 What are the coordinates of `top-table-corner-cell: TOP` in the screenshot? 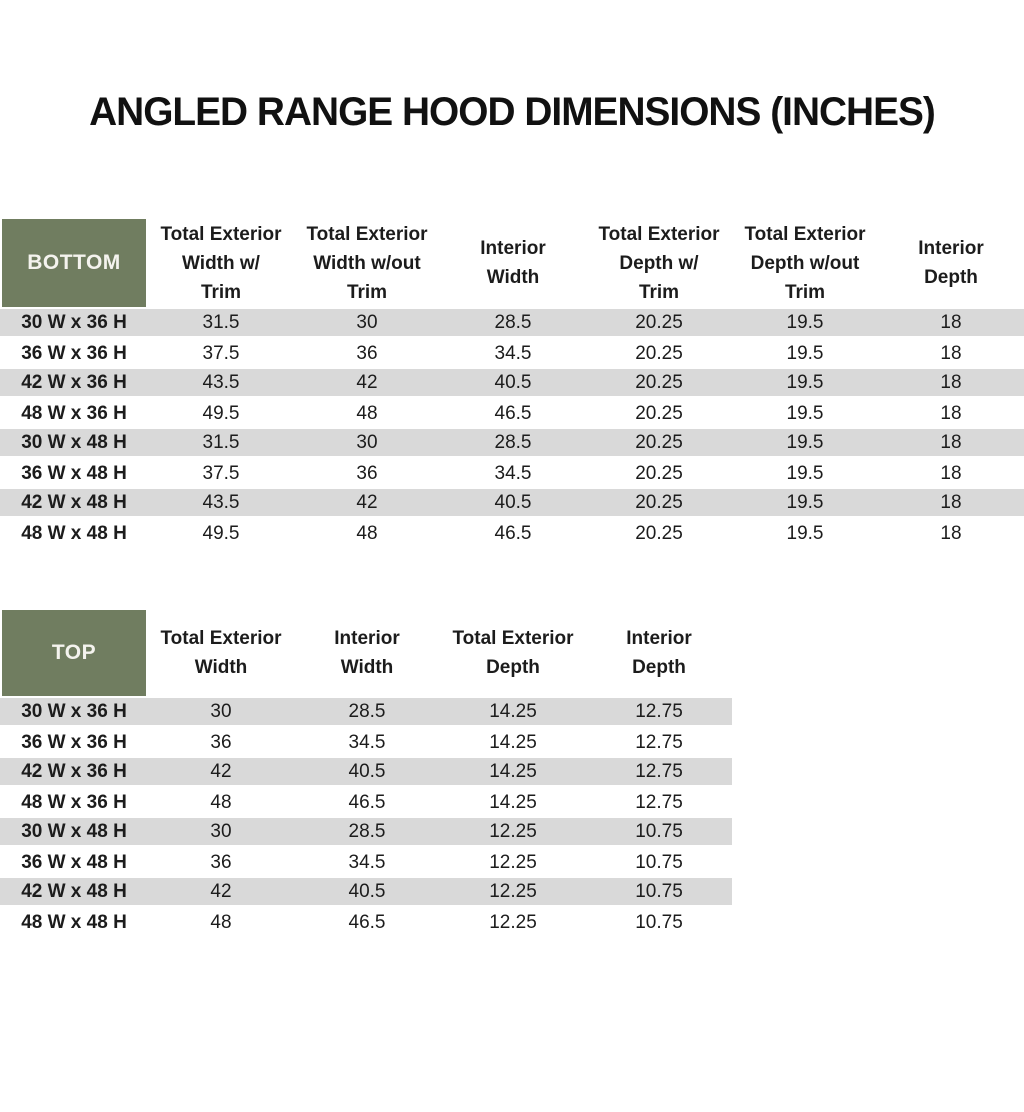 It's located at (74, 653).